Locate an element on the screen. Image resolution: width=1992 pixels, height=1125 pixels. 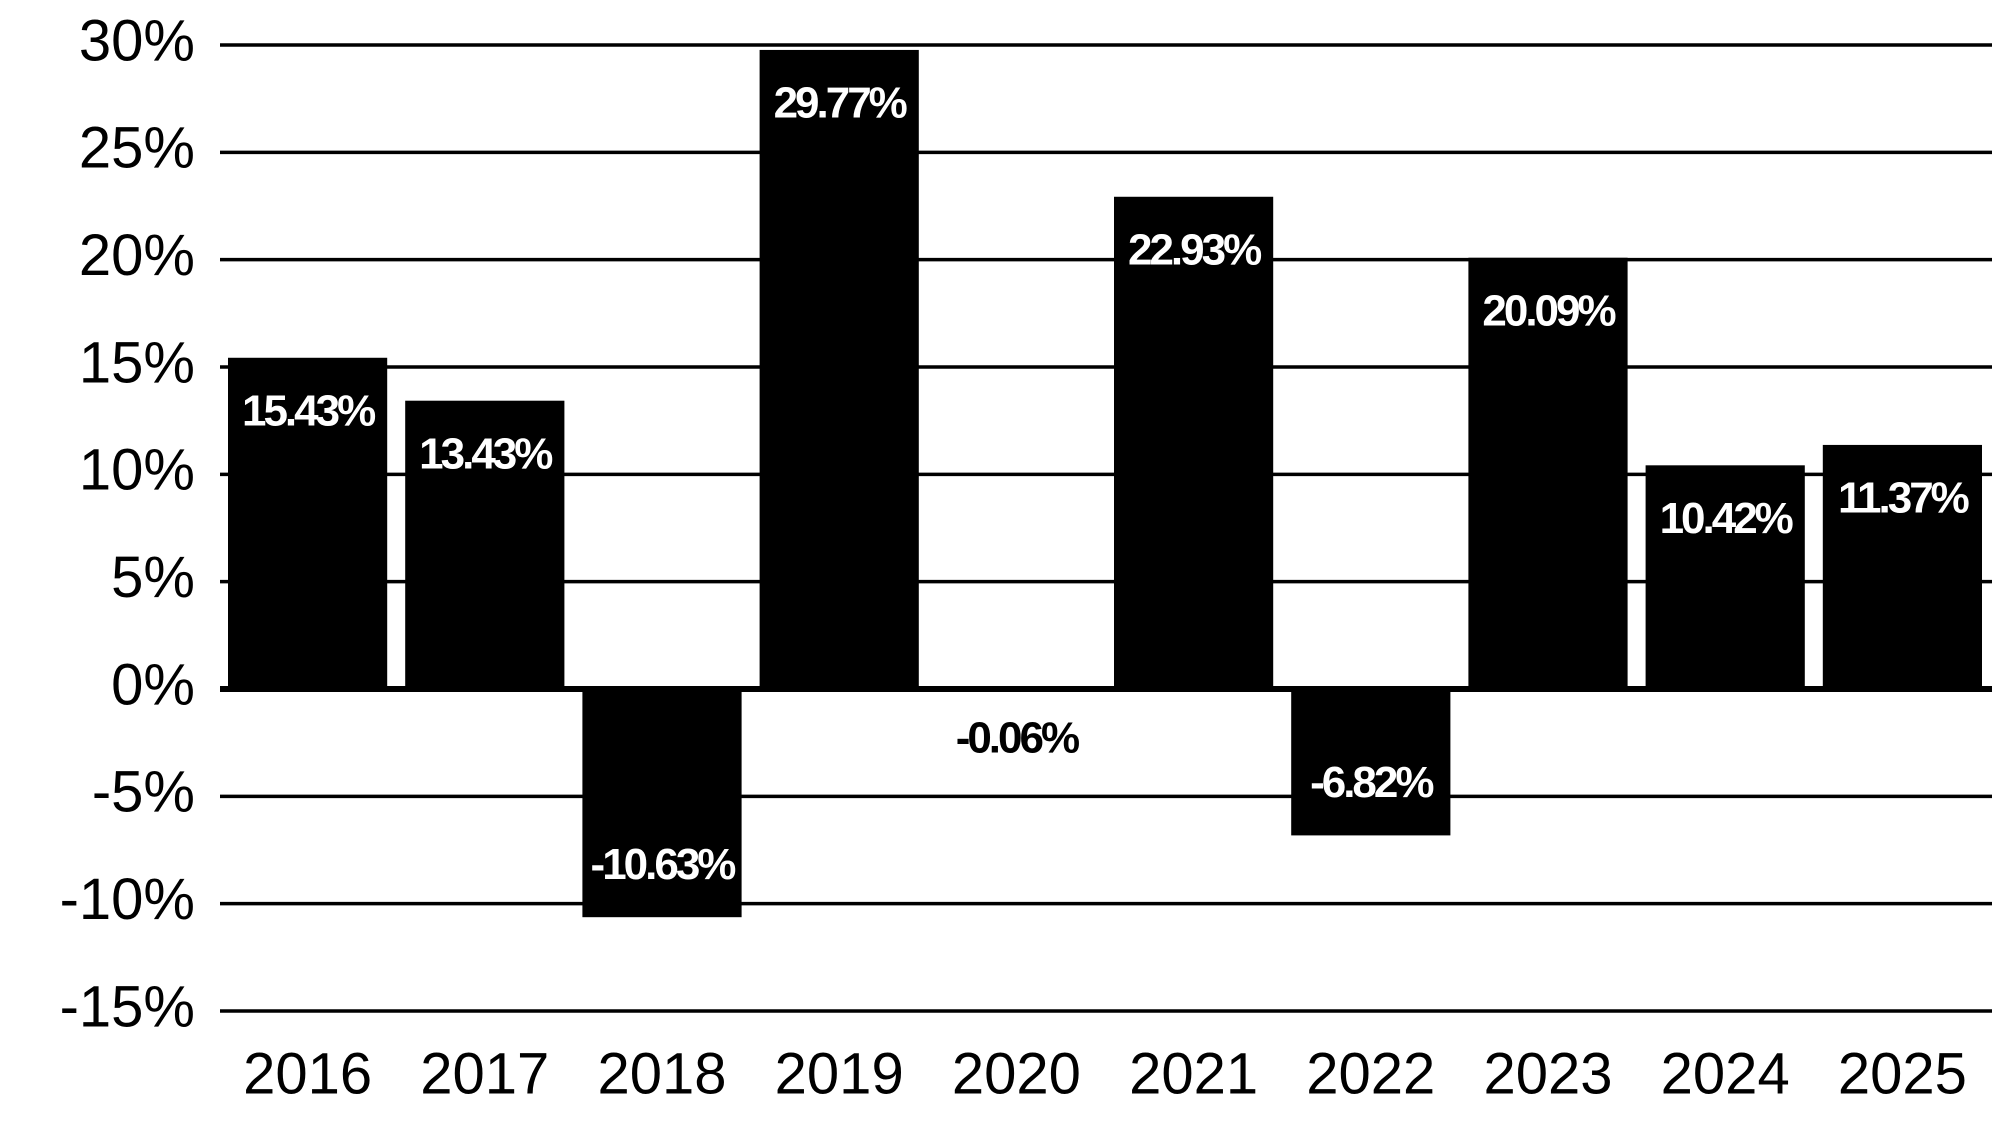
value-label: 11.37% is located at coordinates (1903, 498).